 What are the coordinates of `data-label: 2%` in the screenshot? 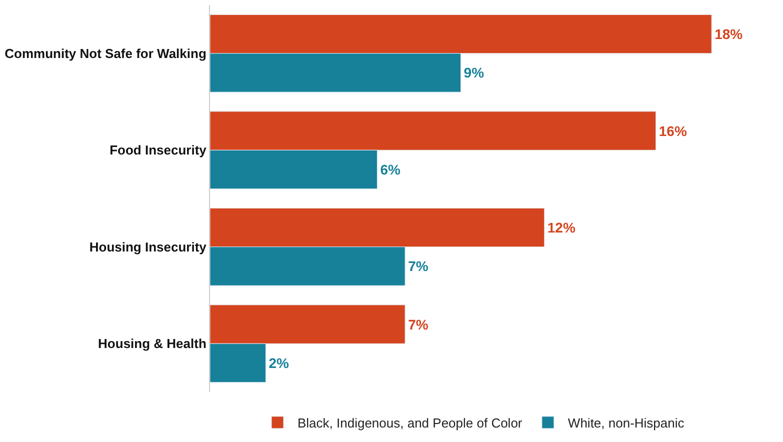 It's located at (279, 362).